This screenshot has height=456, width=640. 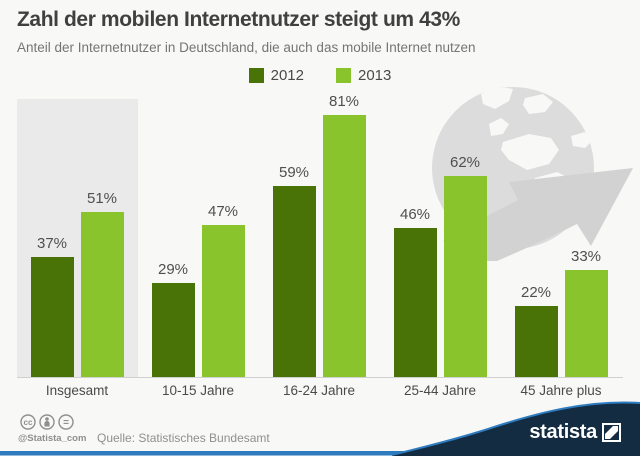 What do you see at coordinates (415, 214) in the screenshot?
I see `value-label-2012-category-3: 46%` at bounding box center [415, 214].